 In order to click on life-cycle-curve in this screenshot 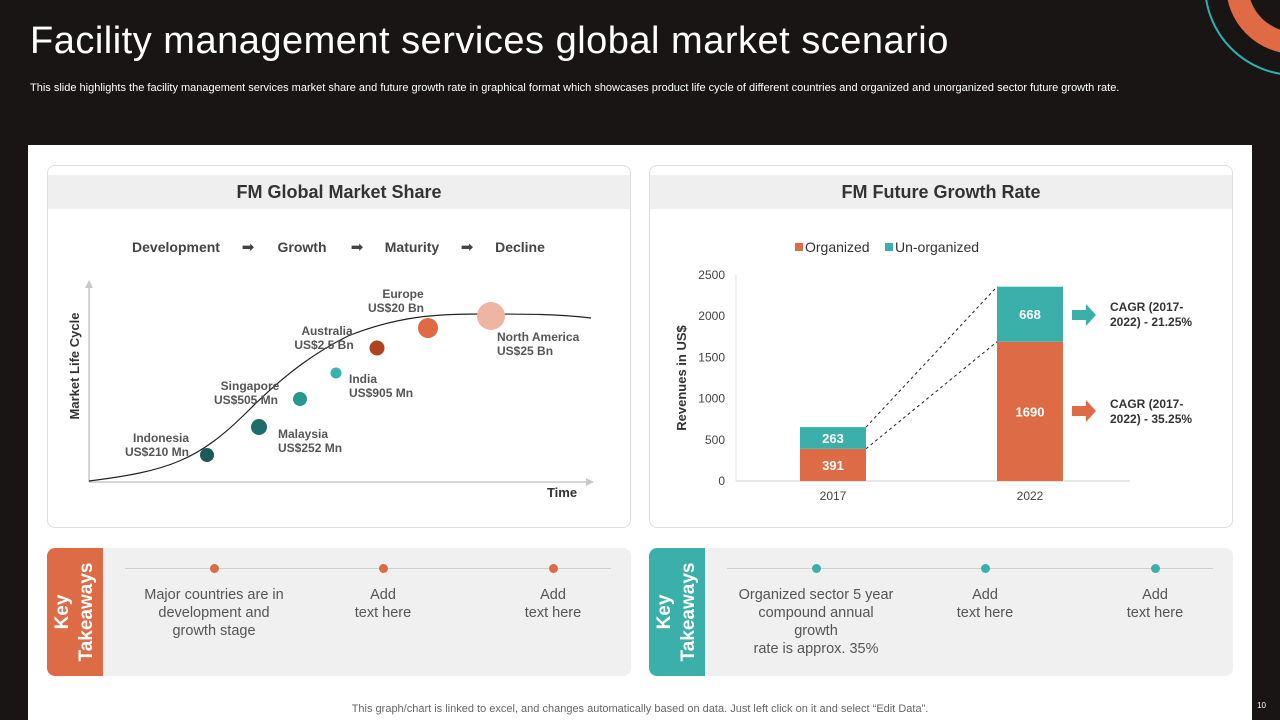, I will do `click(340, 397)`.